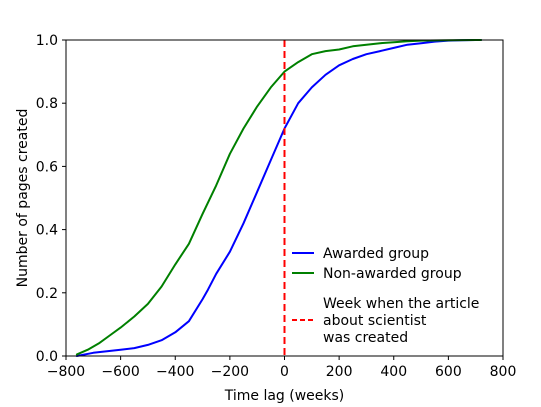 This screenshot has width=541, height=407. Describe the element at coordinates (376, 254) in the screenshot. I see `legend-label: Awarded group` at that location.